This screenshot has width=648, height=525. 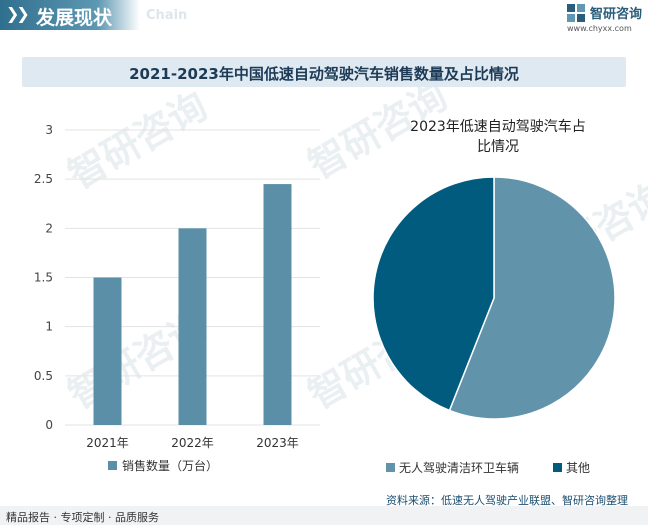 I want to click on legend-label-sales: 销售数量（万台）, so click(x=170, y=465).